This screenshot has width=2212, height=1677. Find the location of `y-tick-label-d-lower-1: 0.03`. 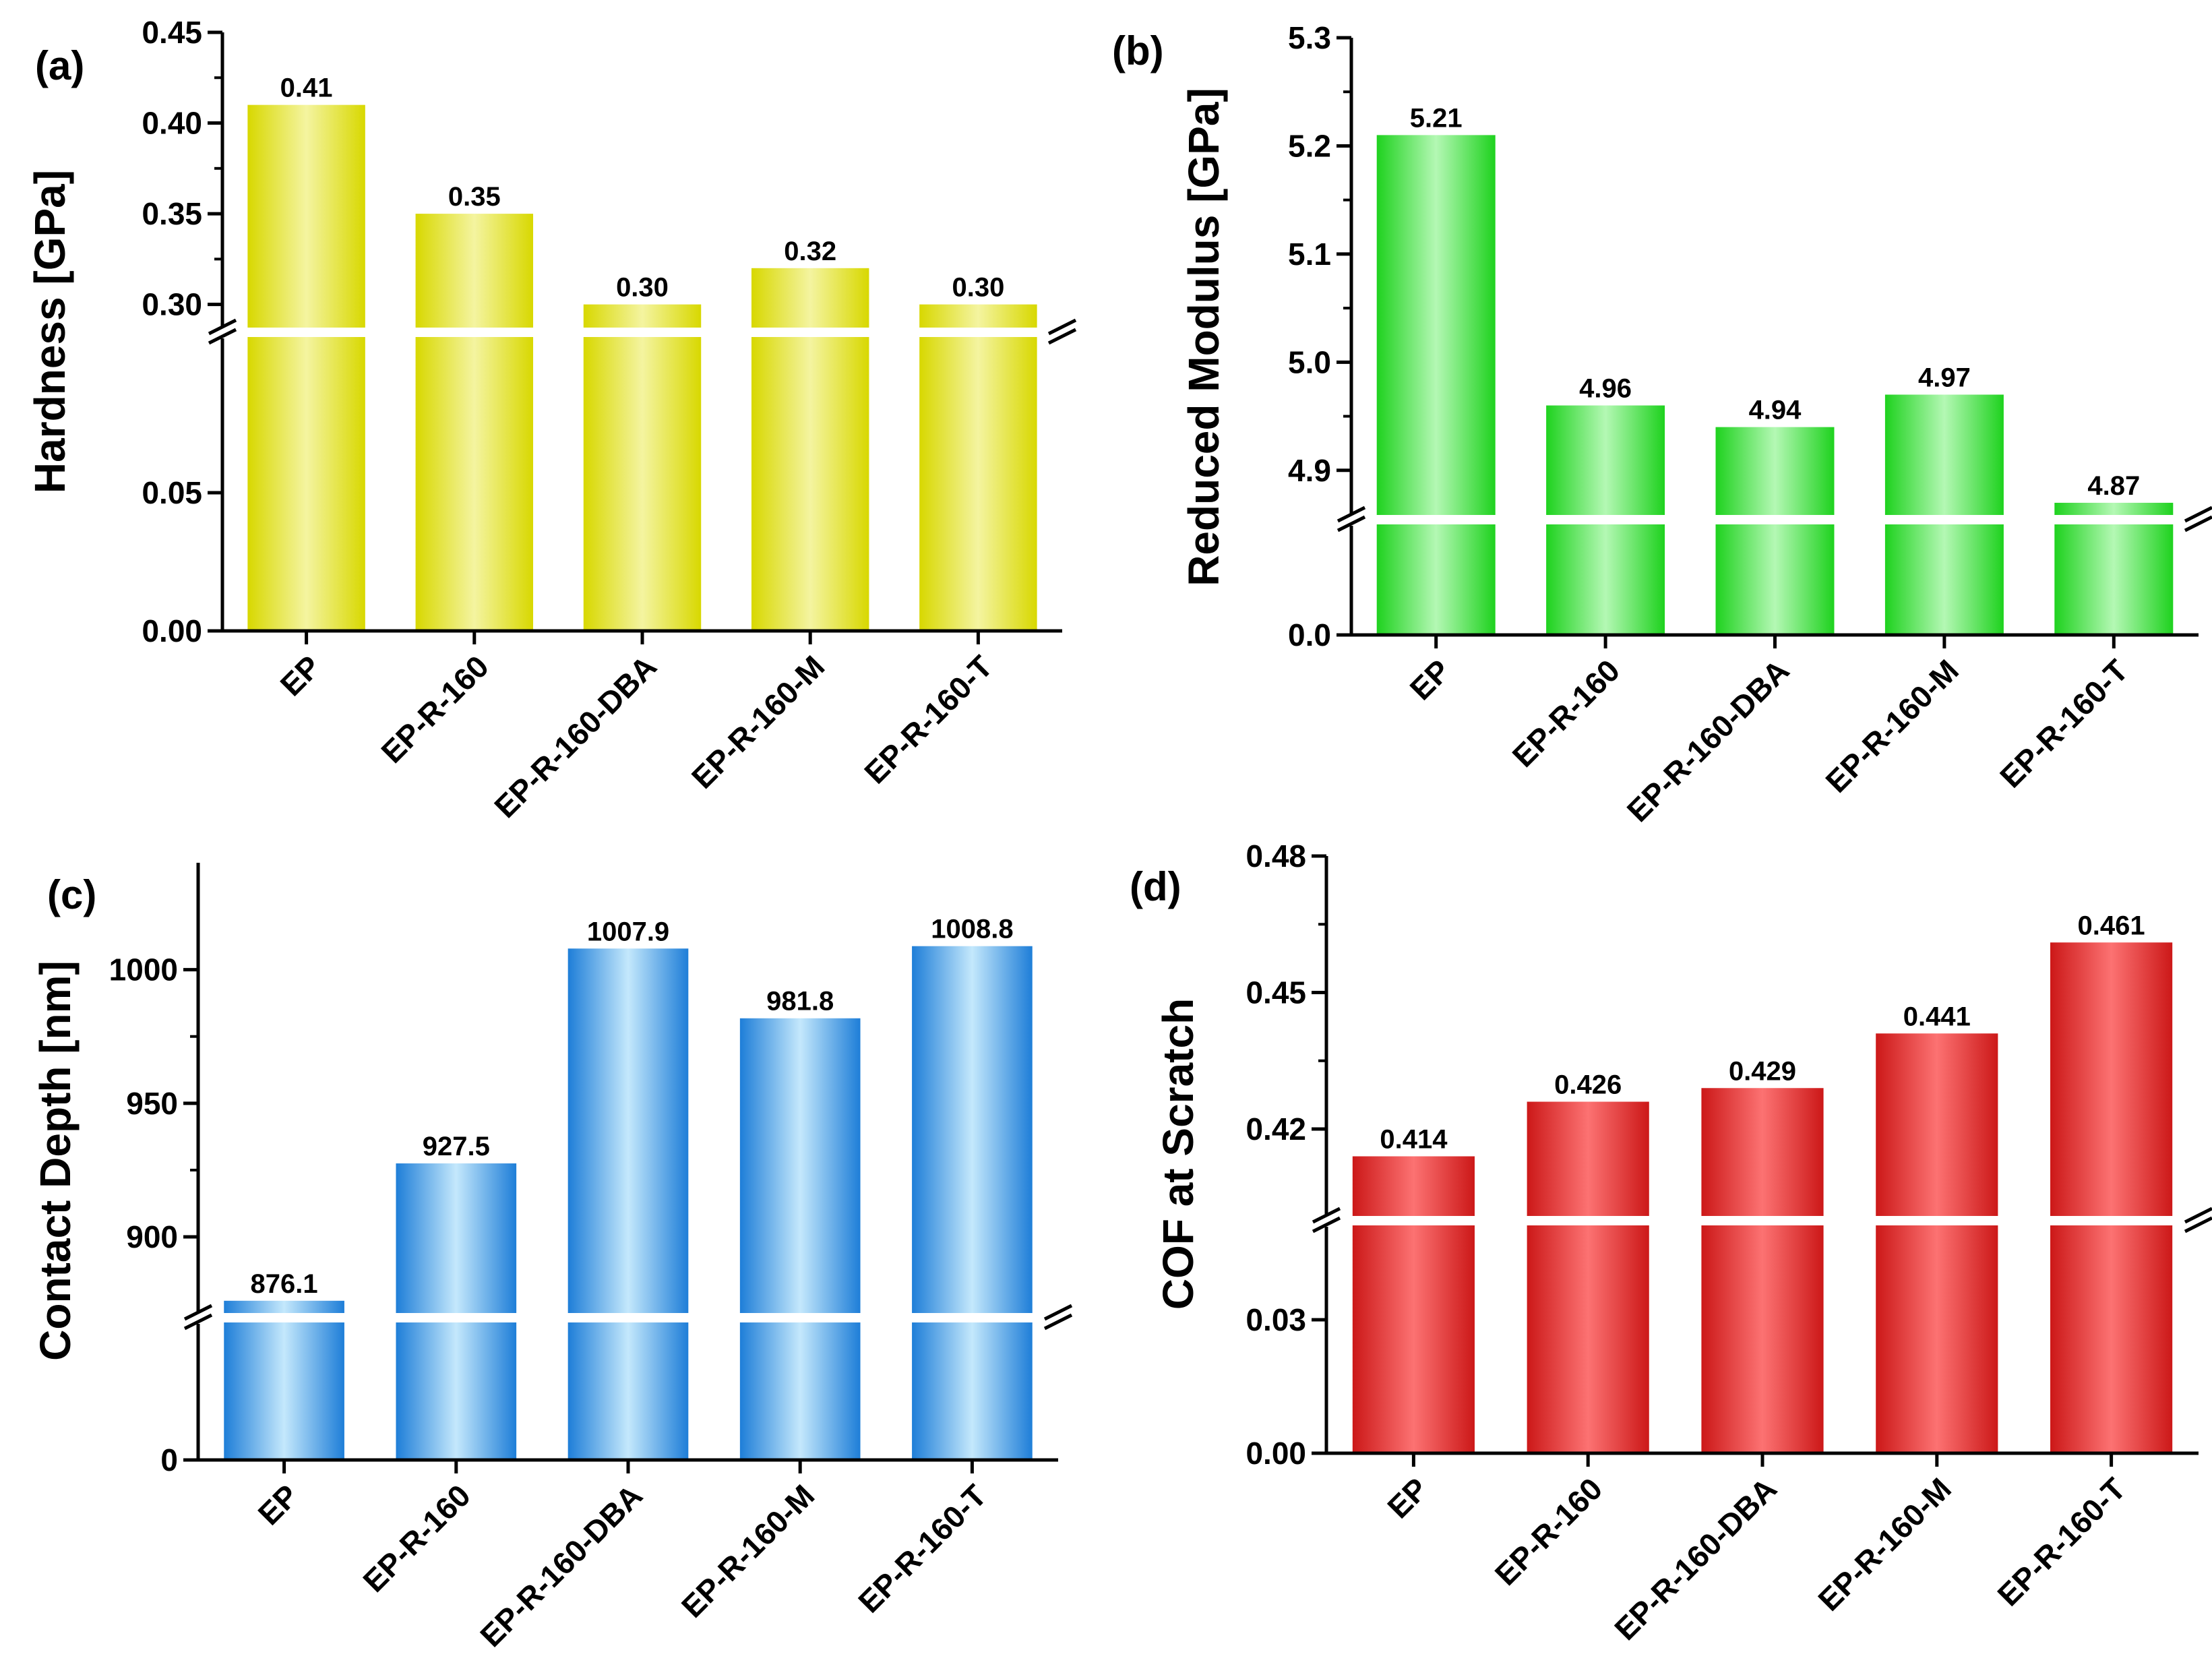

y-tick-label-d-lower-1: 0.03 is located at coordinates (1276, 1319).